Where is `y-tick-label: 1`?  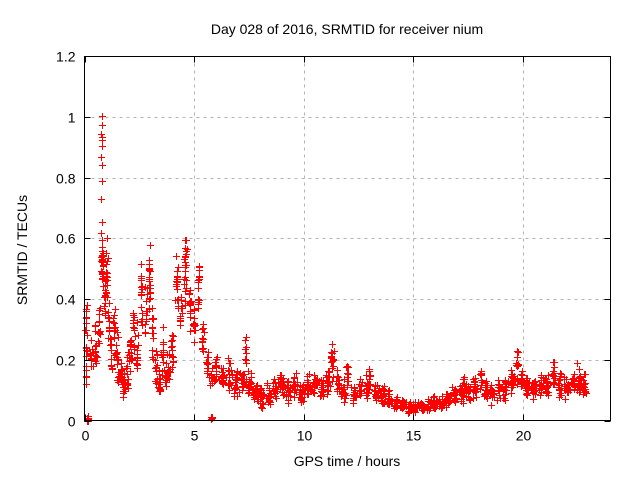
y-tick-label: 1 is located at coordinates (72, 118).